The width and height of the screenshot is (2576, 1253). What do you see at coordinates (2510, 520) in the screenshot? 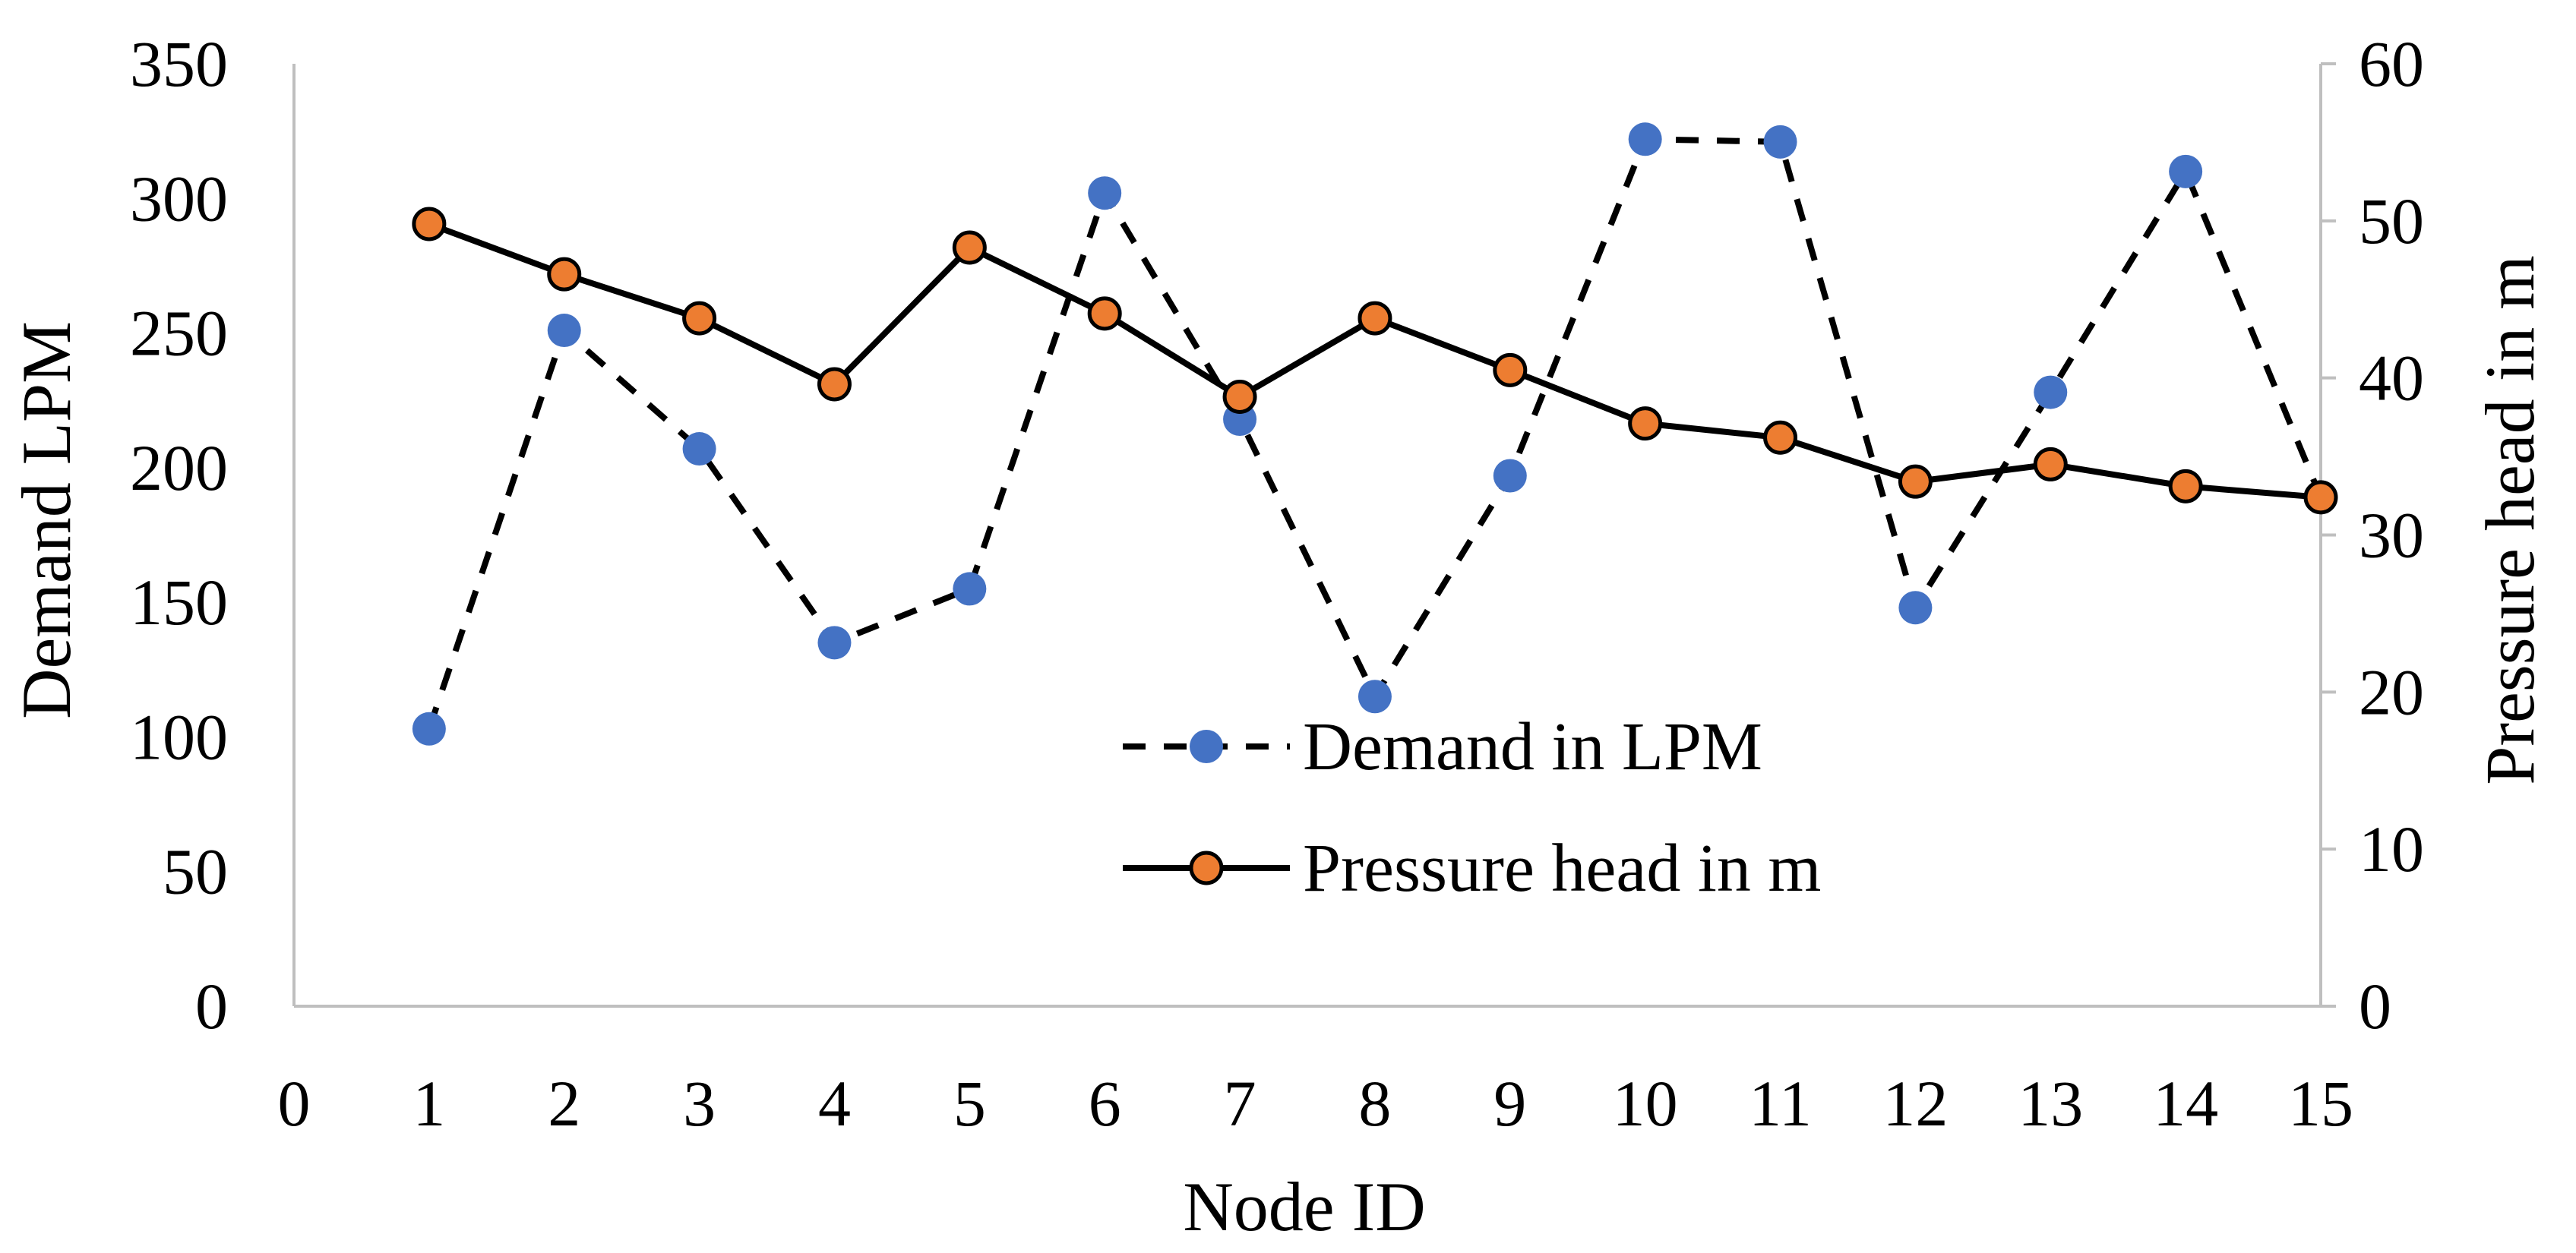
I see `y-right-axis-title: Pressure head in m` at bounding box center [2510, 520].